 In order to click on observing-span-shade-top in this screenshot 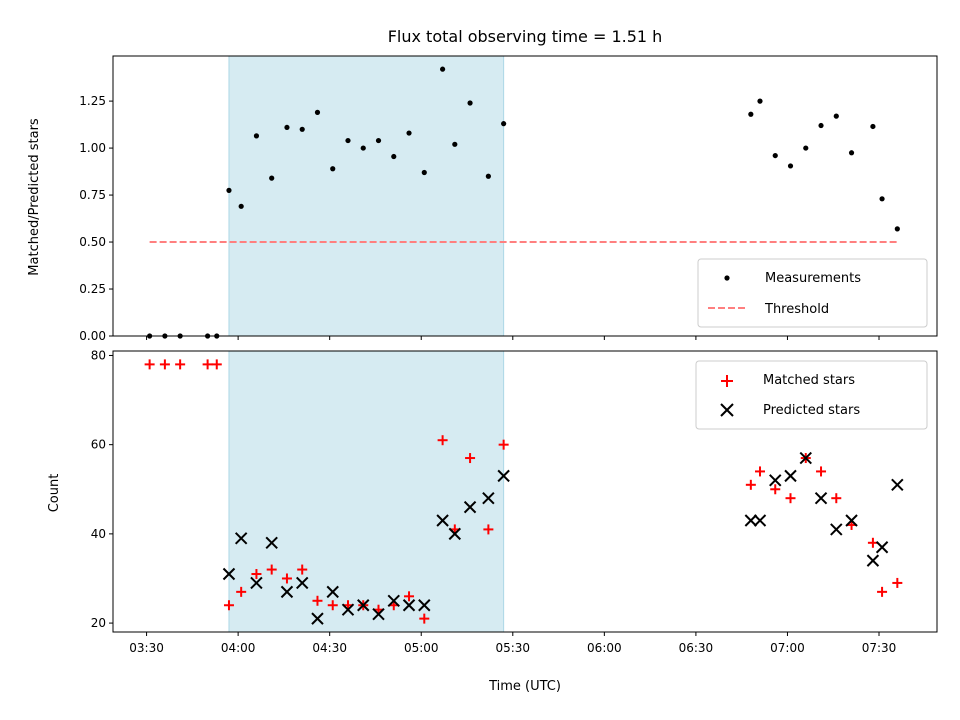, I will do `click(366, 196)`.